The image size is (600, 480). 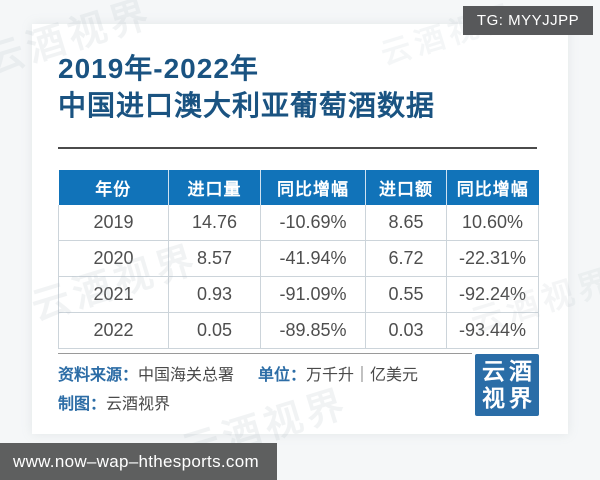 I want to click on table-cell: 14.76, so click(x=214, y=223).